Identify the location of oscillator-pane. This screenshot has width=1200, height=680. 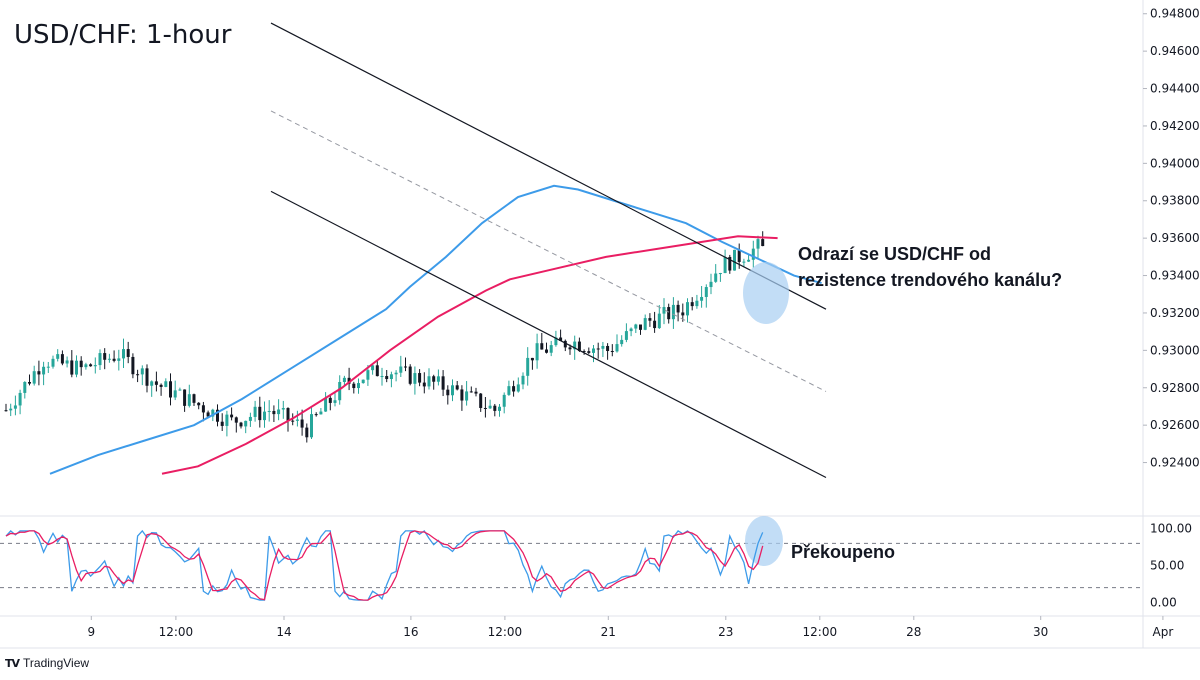
(571, 558).